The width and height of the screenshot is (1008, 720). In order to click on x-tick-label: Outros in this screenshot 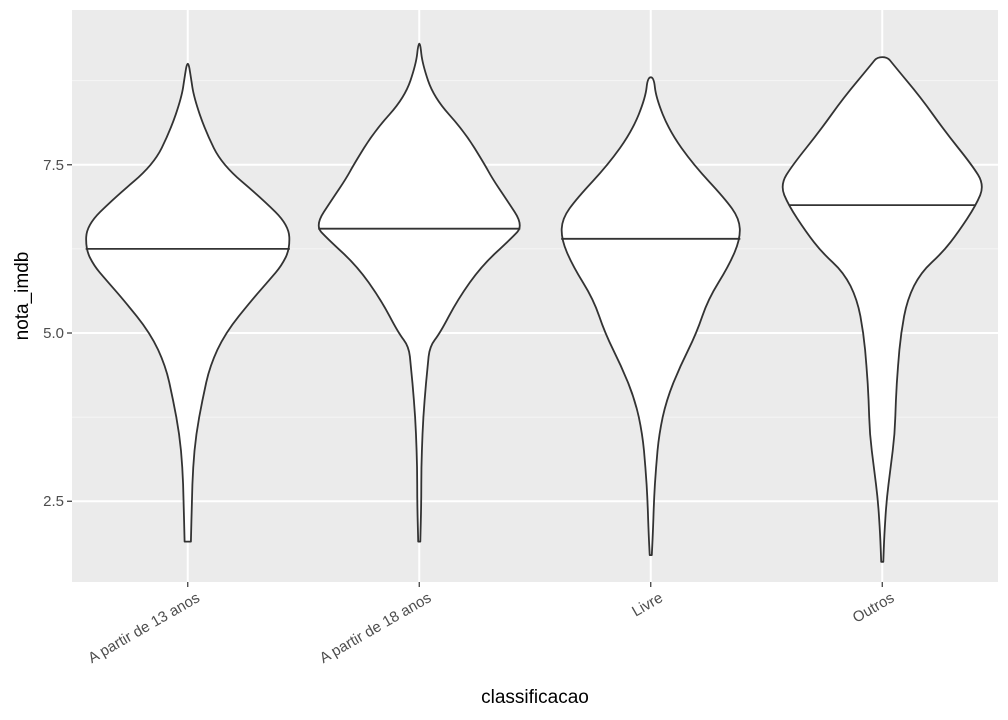, I will do `click(873, 607)`.